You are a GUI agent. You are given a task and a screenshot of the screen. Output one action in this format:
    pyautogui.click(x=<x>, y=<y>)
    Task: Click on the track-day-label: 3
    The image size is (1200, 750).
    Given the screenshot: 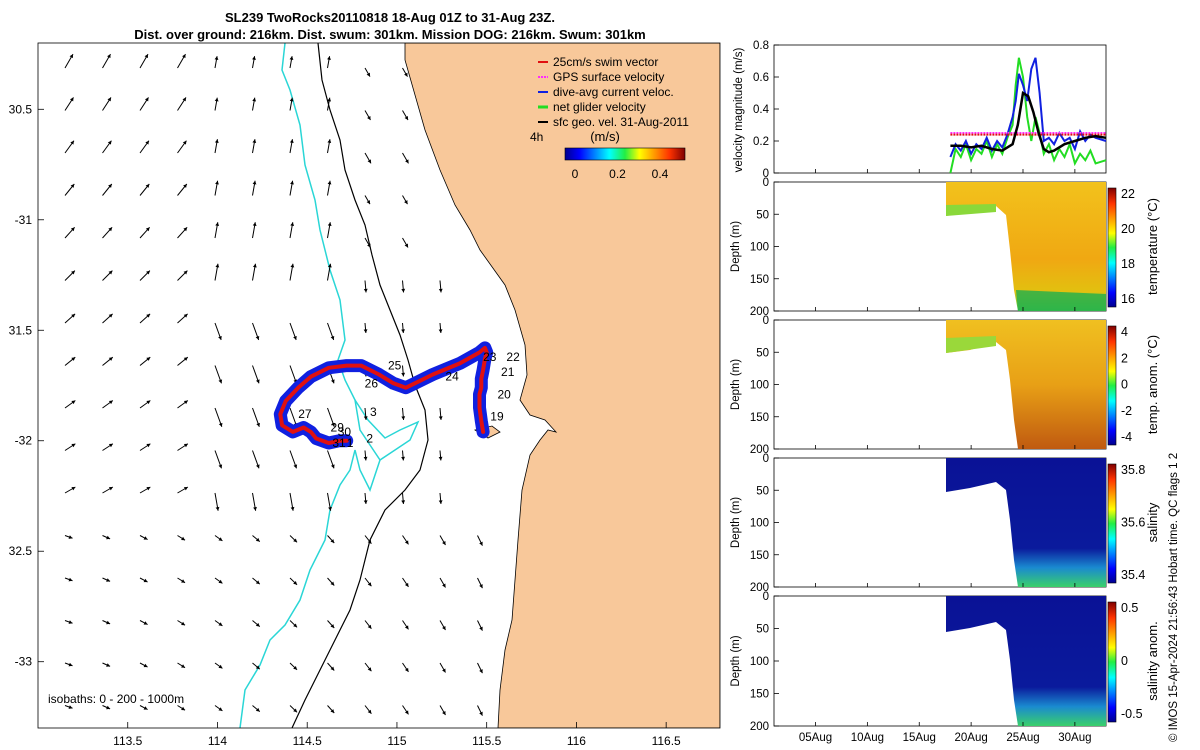 What is the action you would take?
    pyautogui.click(x=373, y=412)
    